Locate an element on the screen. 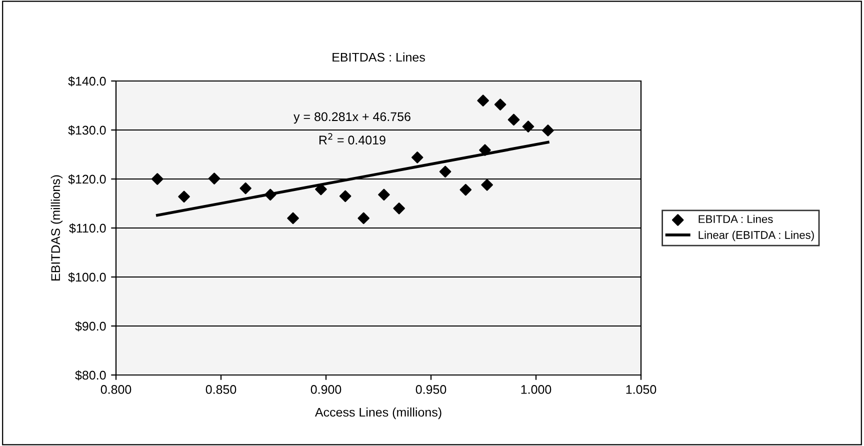  y-tick-label: $80.0 is located at coordinates (90, 375).